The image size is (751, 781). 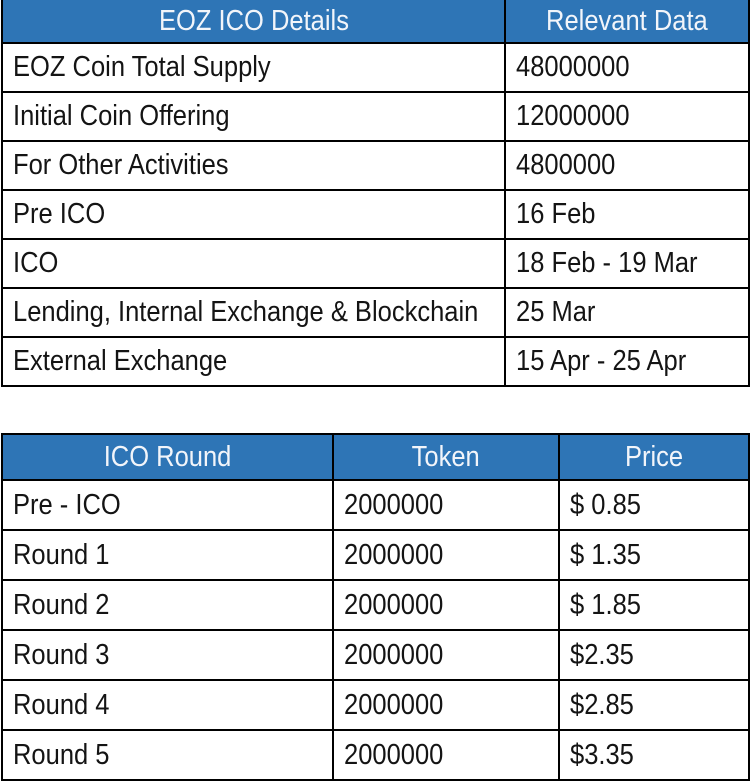 I want to click on column-header-label: EOZ ICO Details, so click(x=253, y=20).